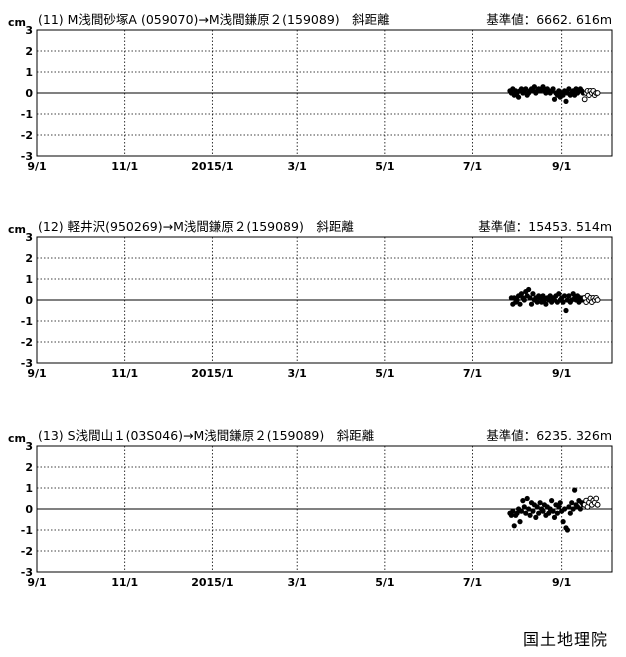 This screenshot has height=657, width=626. What do you see at coordinates (545, 226) in the screenshot?
I see `reference-value: 基準値：15453. 514m` at bounding box center [545, 226].